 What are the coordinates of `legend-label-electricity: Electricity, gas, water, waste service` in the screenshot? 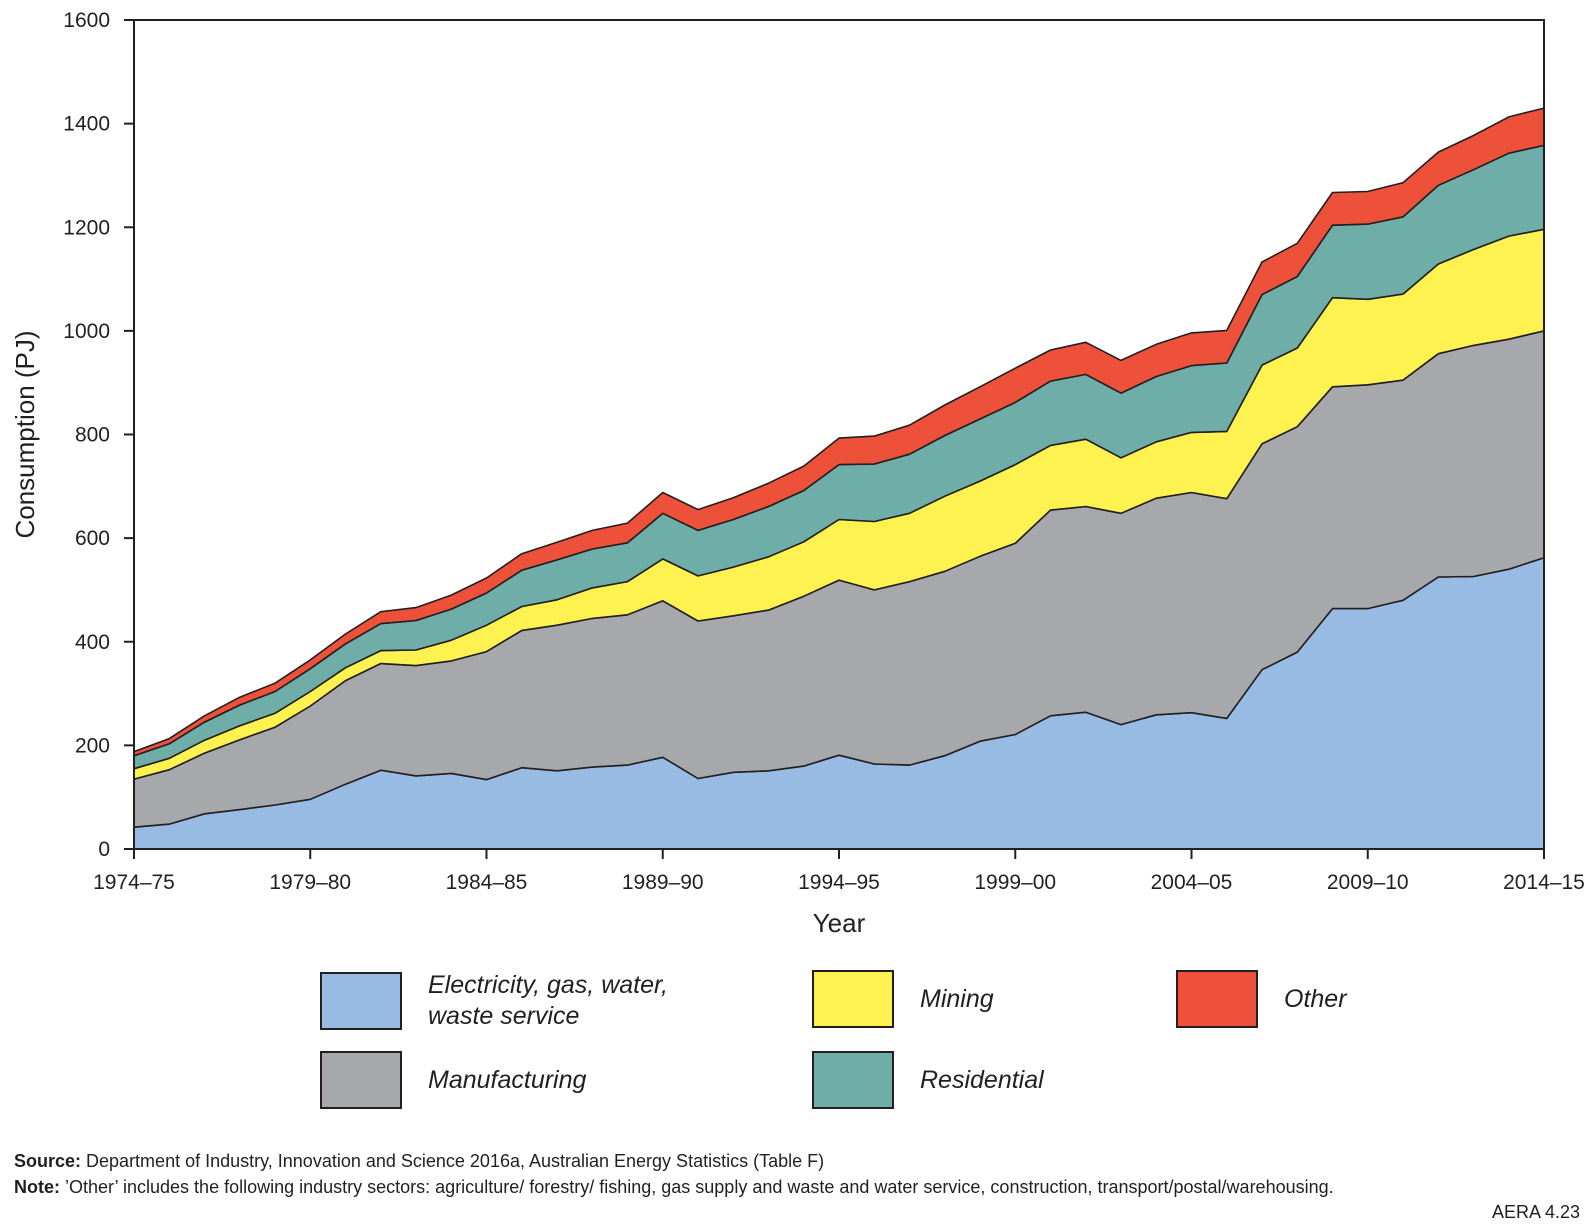 It's located at (578, 1001).